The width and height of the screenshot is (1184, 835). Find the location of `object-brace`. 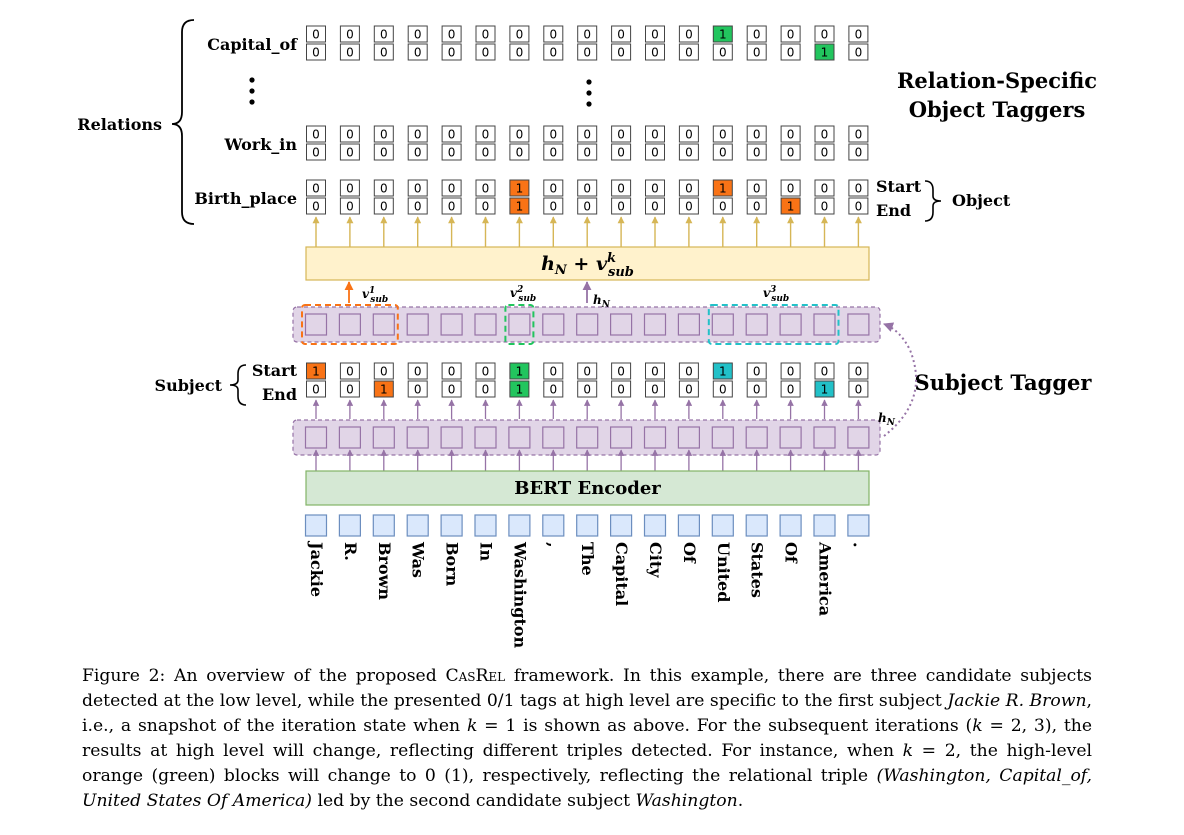

object-brace is located at coordinates (933, 201).